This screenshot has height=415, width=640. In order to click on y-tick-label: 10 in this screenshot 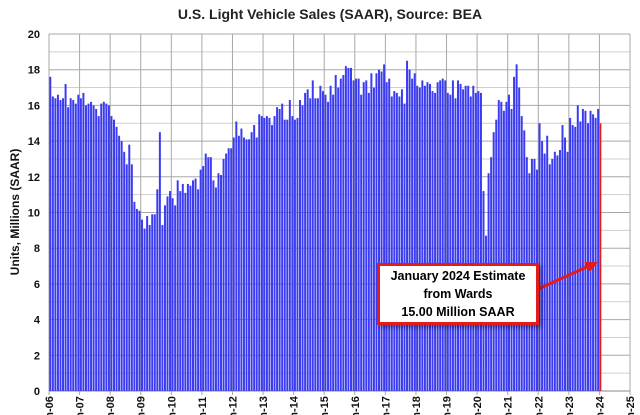, I will do `click(34, 214)`.